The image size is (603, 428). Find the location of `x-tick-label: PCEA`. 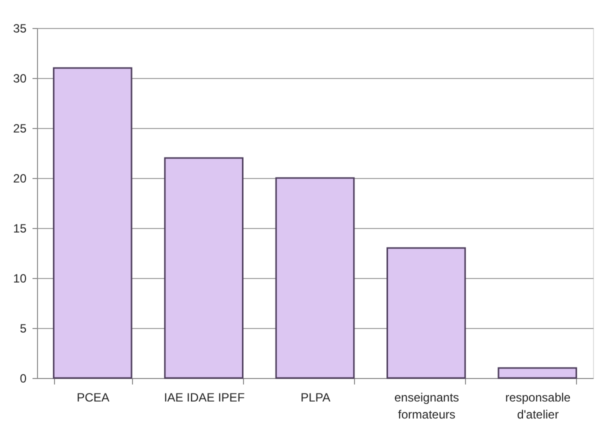

x-tick-label: PCEA is located at coordinates (93, 397).